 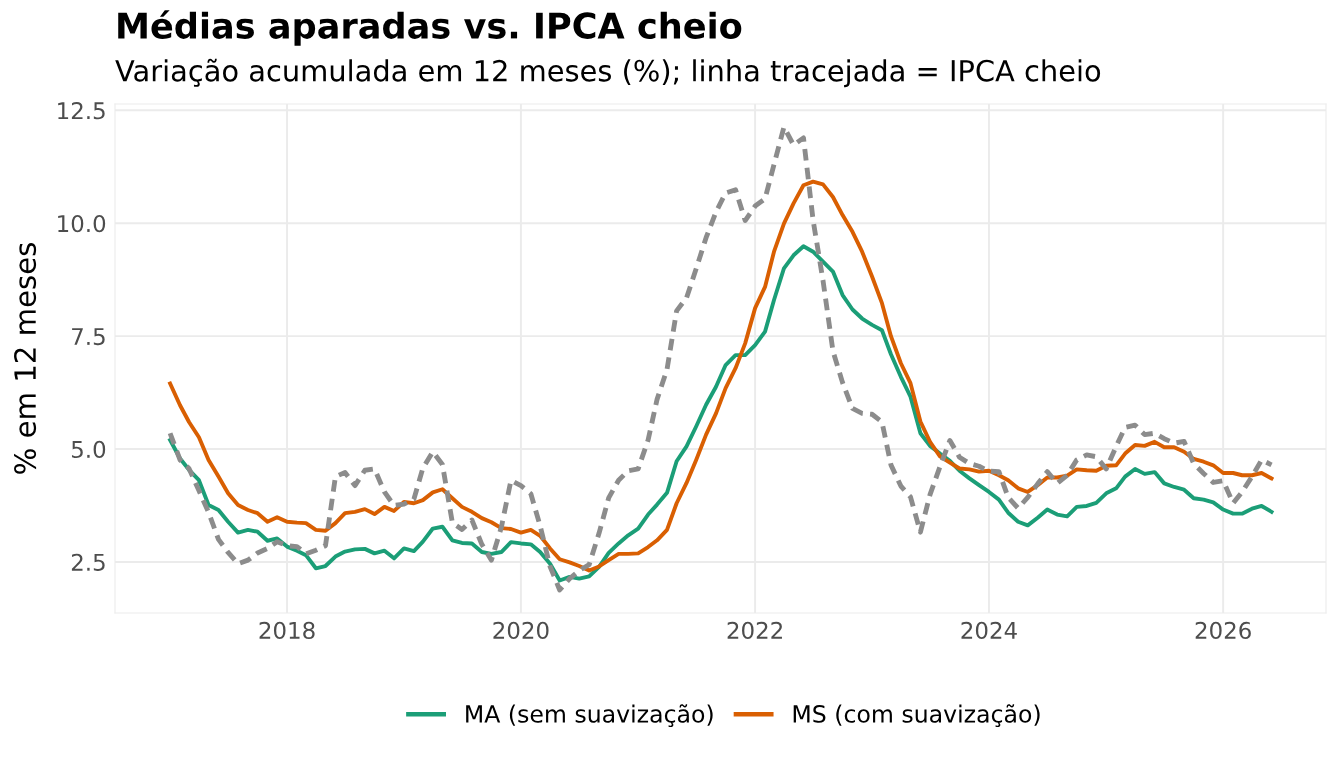 I want to click on legend-label: MS (com suavização), so click(x=916, y=716).